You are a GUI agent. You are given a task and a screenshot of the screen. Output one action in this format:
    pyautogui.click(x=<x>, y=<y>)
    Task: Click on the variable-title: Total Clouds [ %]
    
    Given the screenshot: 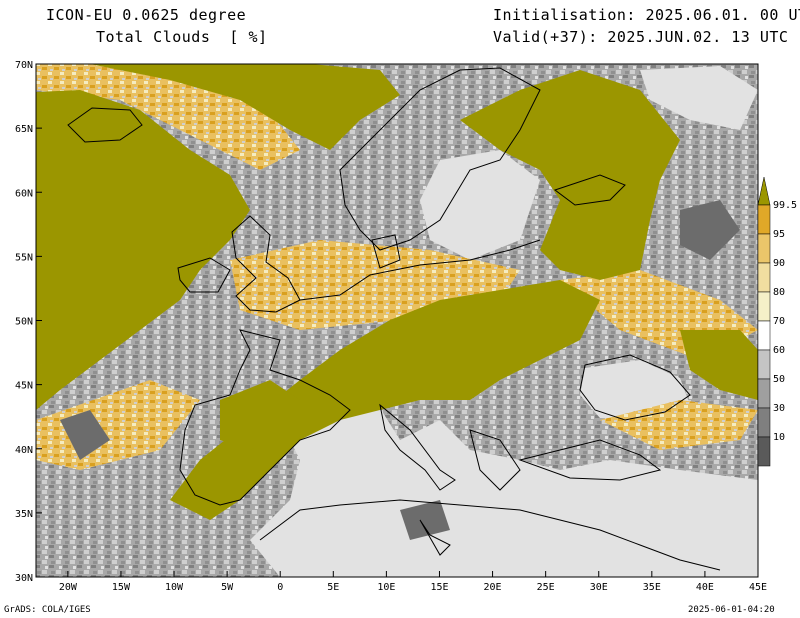 What is the action you would take?
    pyautogui.click(x=182, y=37)
    